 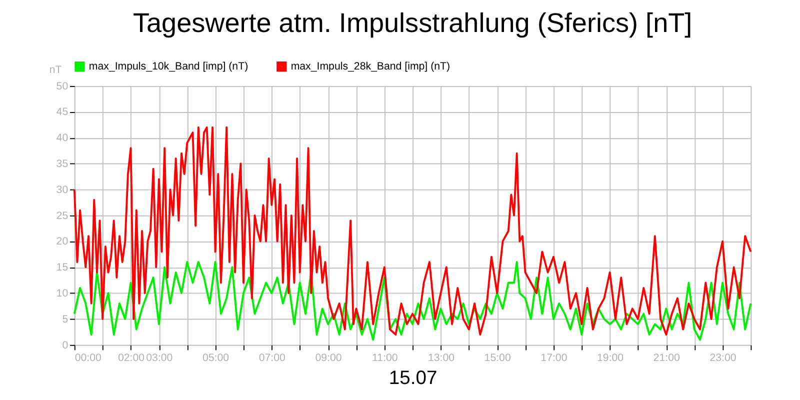 What do you see at coordinates (412, 23) in the screenshot?
I see `chart-title: Tageswerte atm. Impulsstrahlung (Sferics) [nT]` at bounding box center [412, 23].